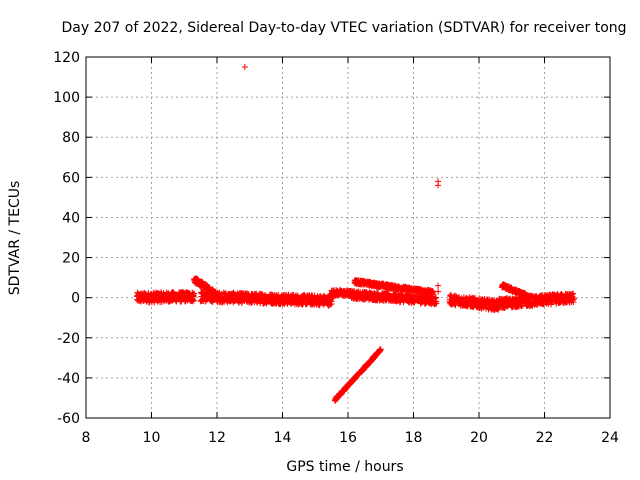 This screenshot has height=480, width=640. What do you see at coordinates (545, 438) in the screenshot?
I see `x-tick-label: 22` at bounding box center [545, 438].